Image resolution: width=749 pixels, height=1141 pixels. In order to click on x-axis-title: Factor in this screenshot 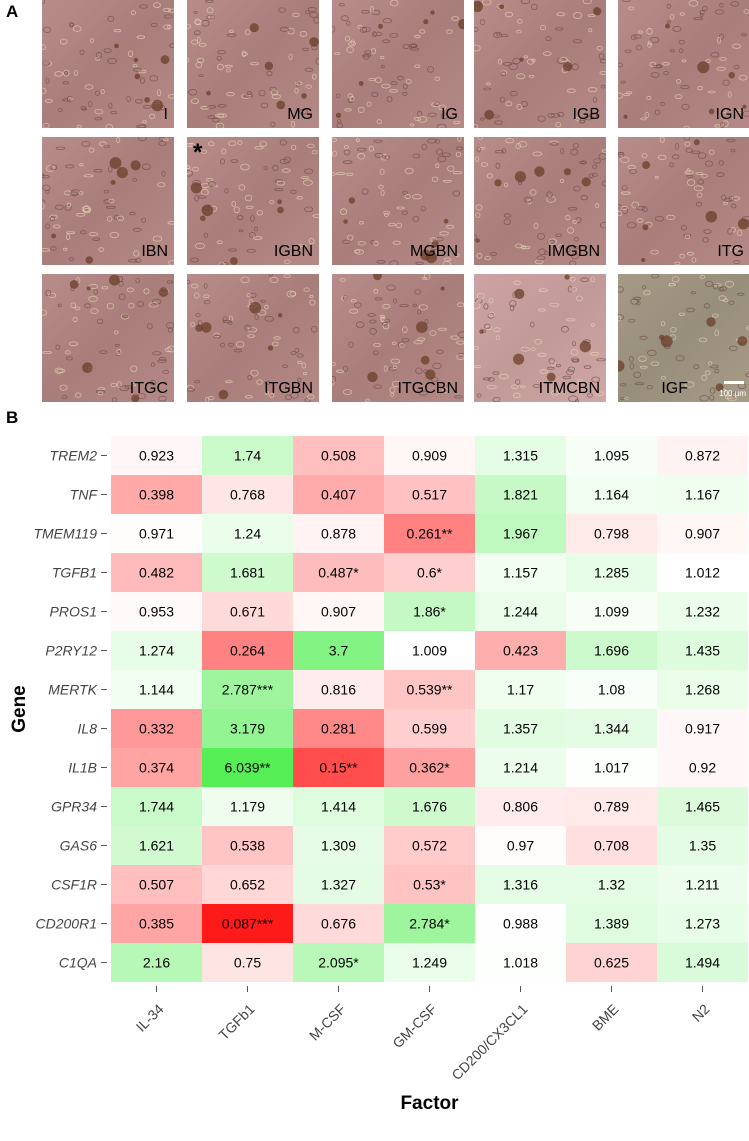, I will do `click(429, 1103)`.